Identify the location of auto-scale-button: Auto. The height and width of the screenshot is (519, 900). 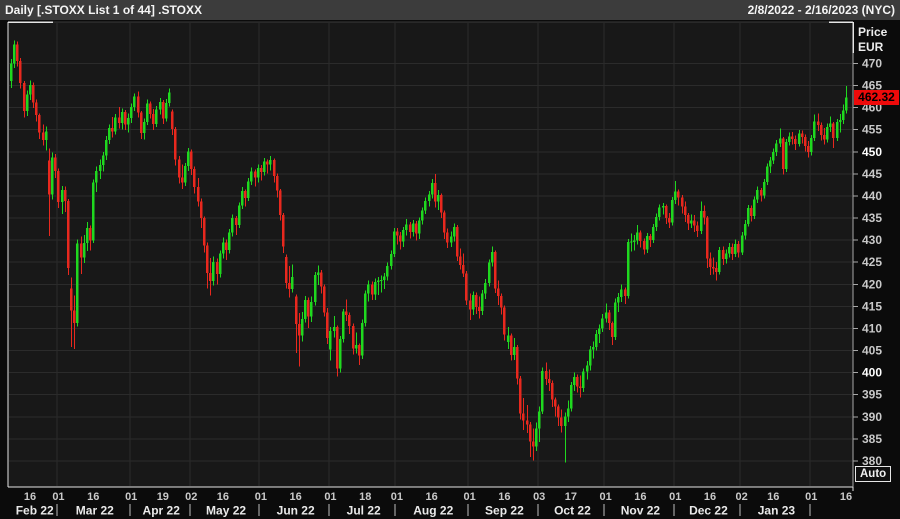
(873, 474).